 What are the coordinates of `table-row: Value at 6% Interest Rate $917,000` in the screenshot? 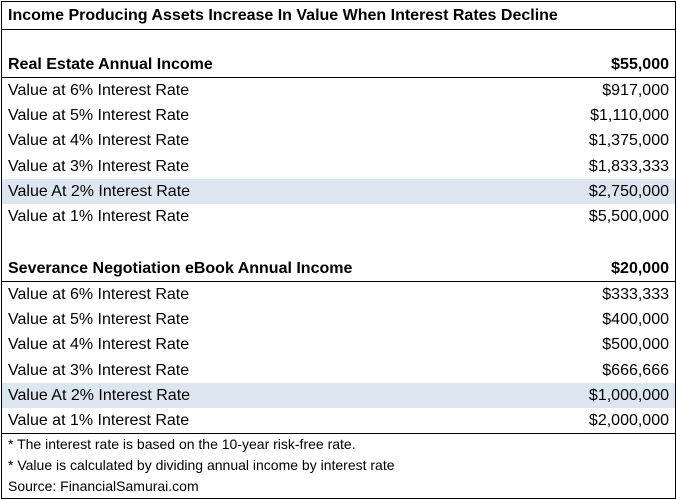 It's located at (338, 90).